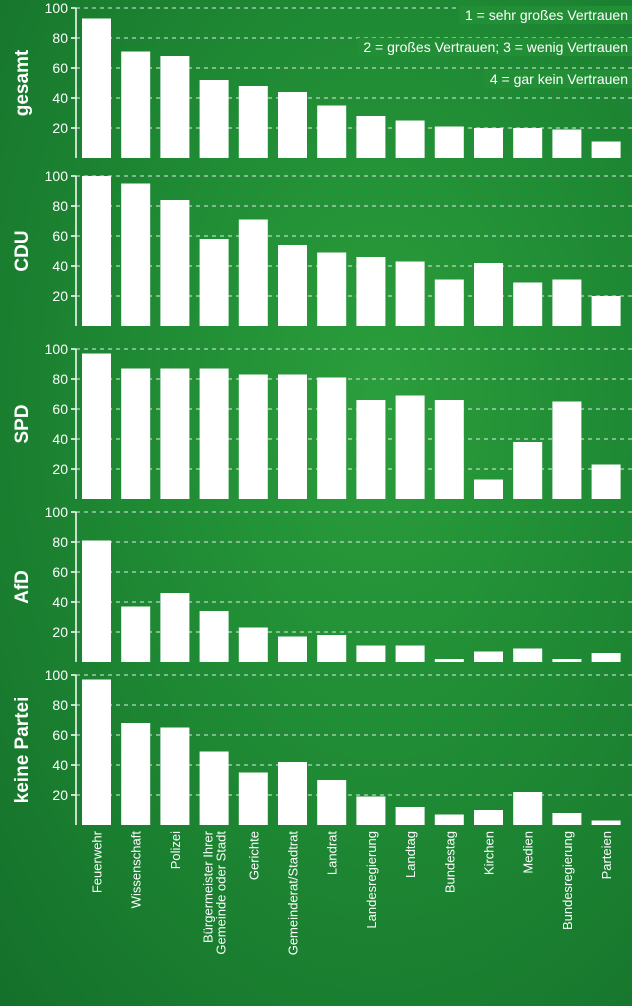 Image resolution: width=632 pixels, height=1006 pixels. I want to click on panel-label: CDU, so click(22, 250).